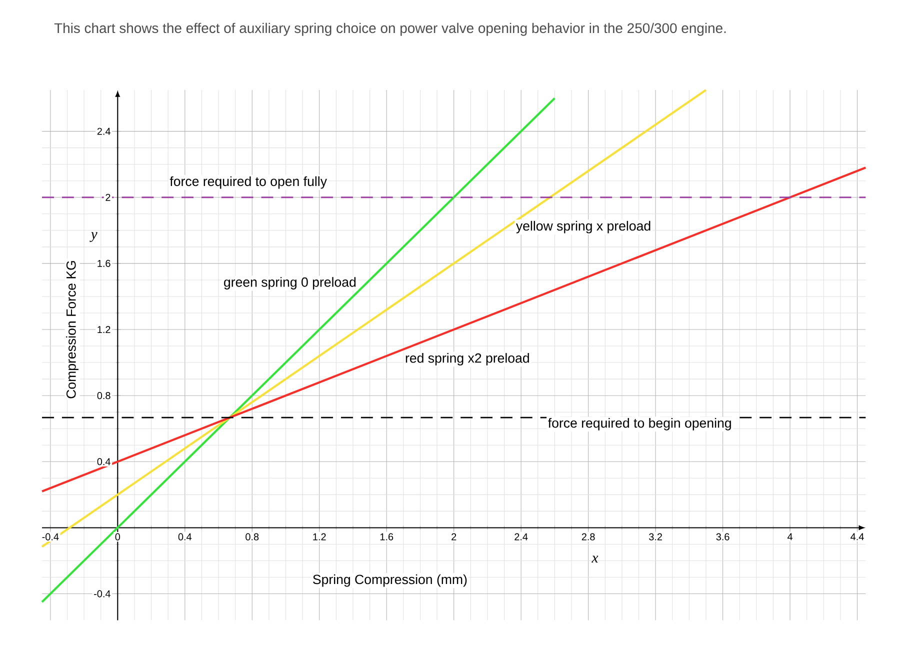 The image size is (907, 668). What do you see at coordinates (723, 536) in the screenshot?
I see `x-tick-label: 3.6` at bounding box center [723, 536].